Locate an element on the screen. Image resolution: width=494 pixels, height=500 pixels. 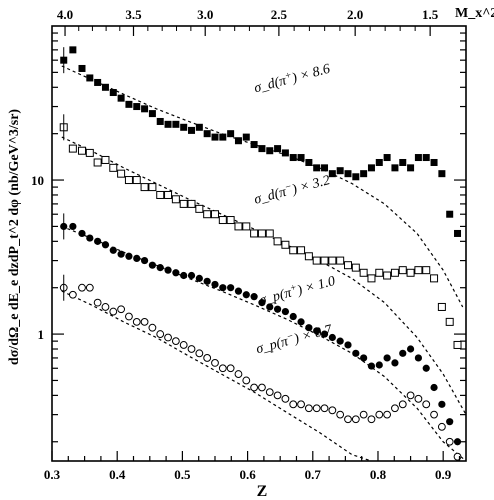
top-tick-label: 2.5 is located at coordinates (279, 14).